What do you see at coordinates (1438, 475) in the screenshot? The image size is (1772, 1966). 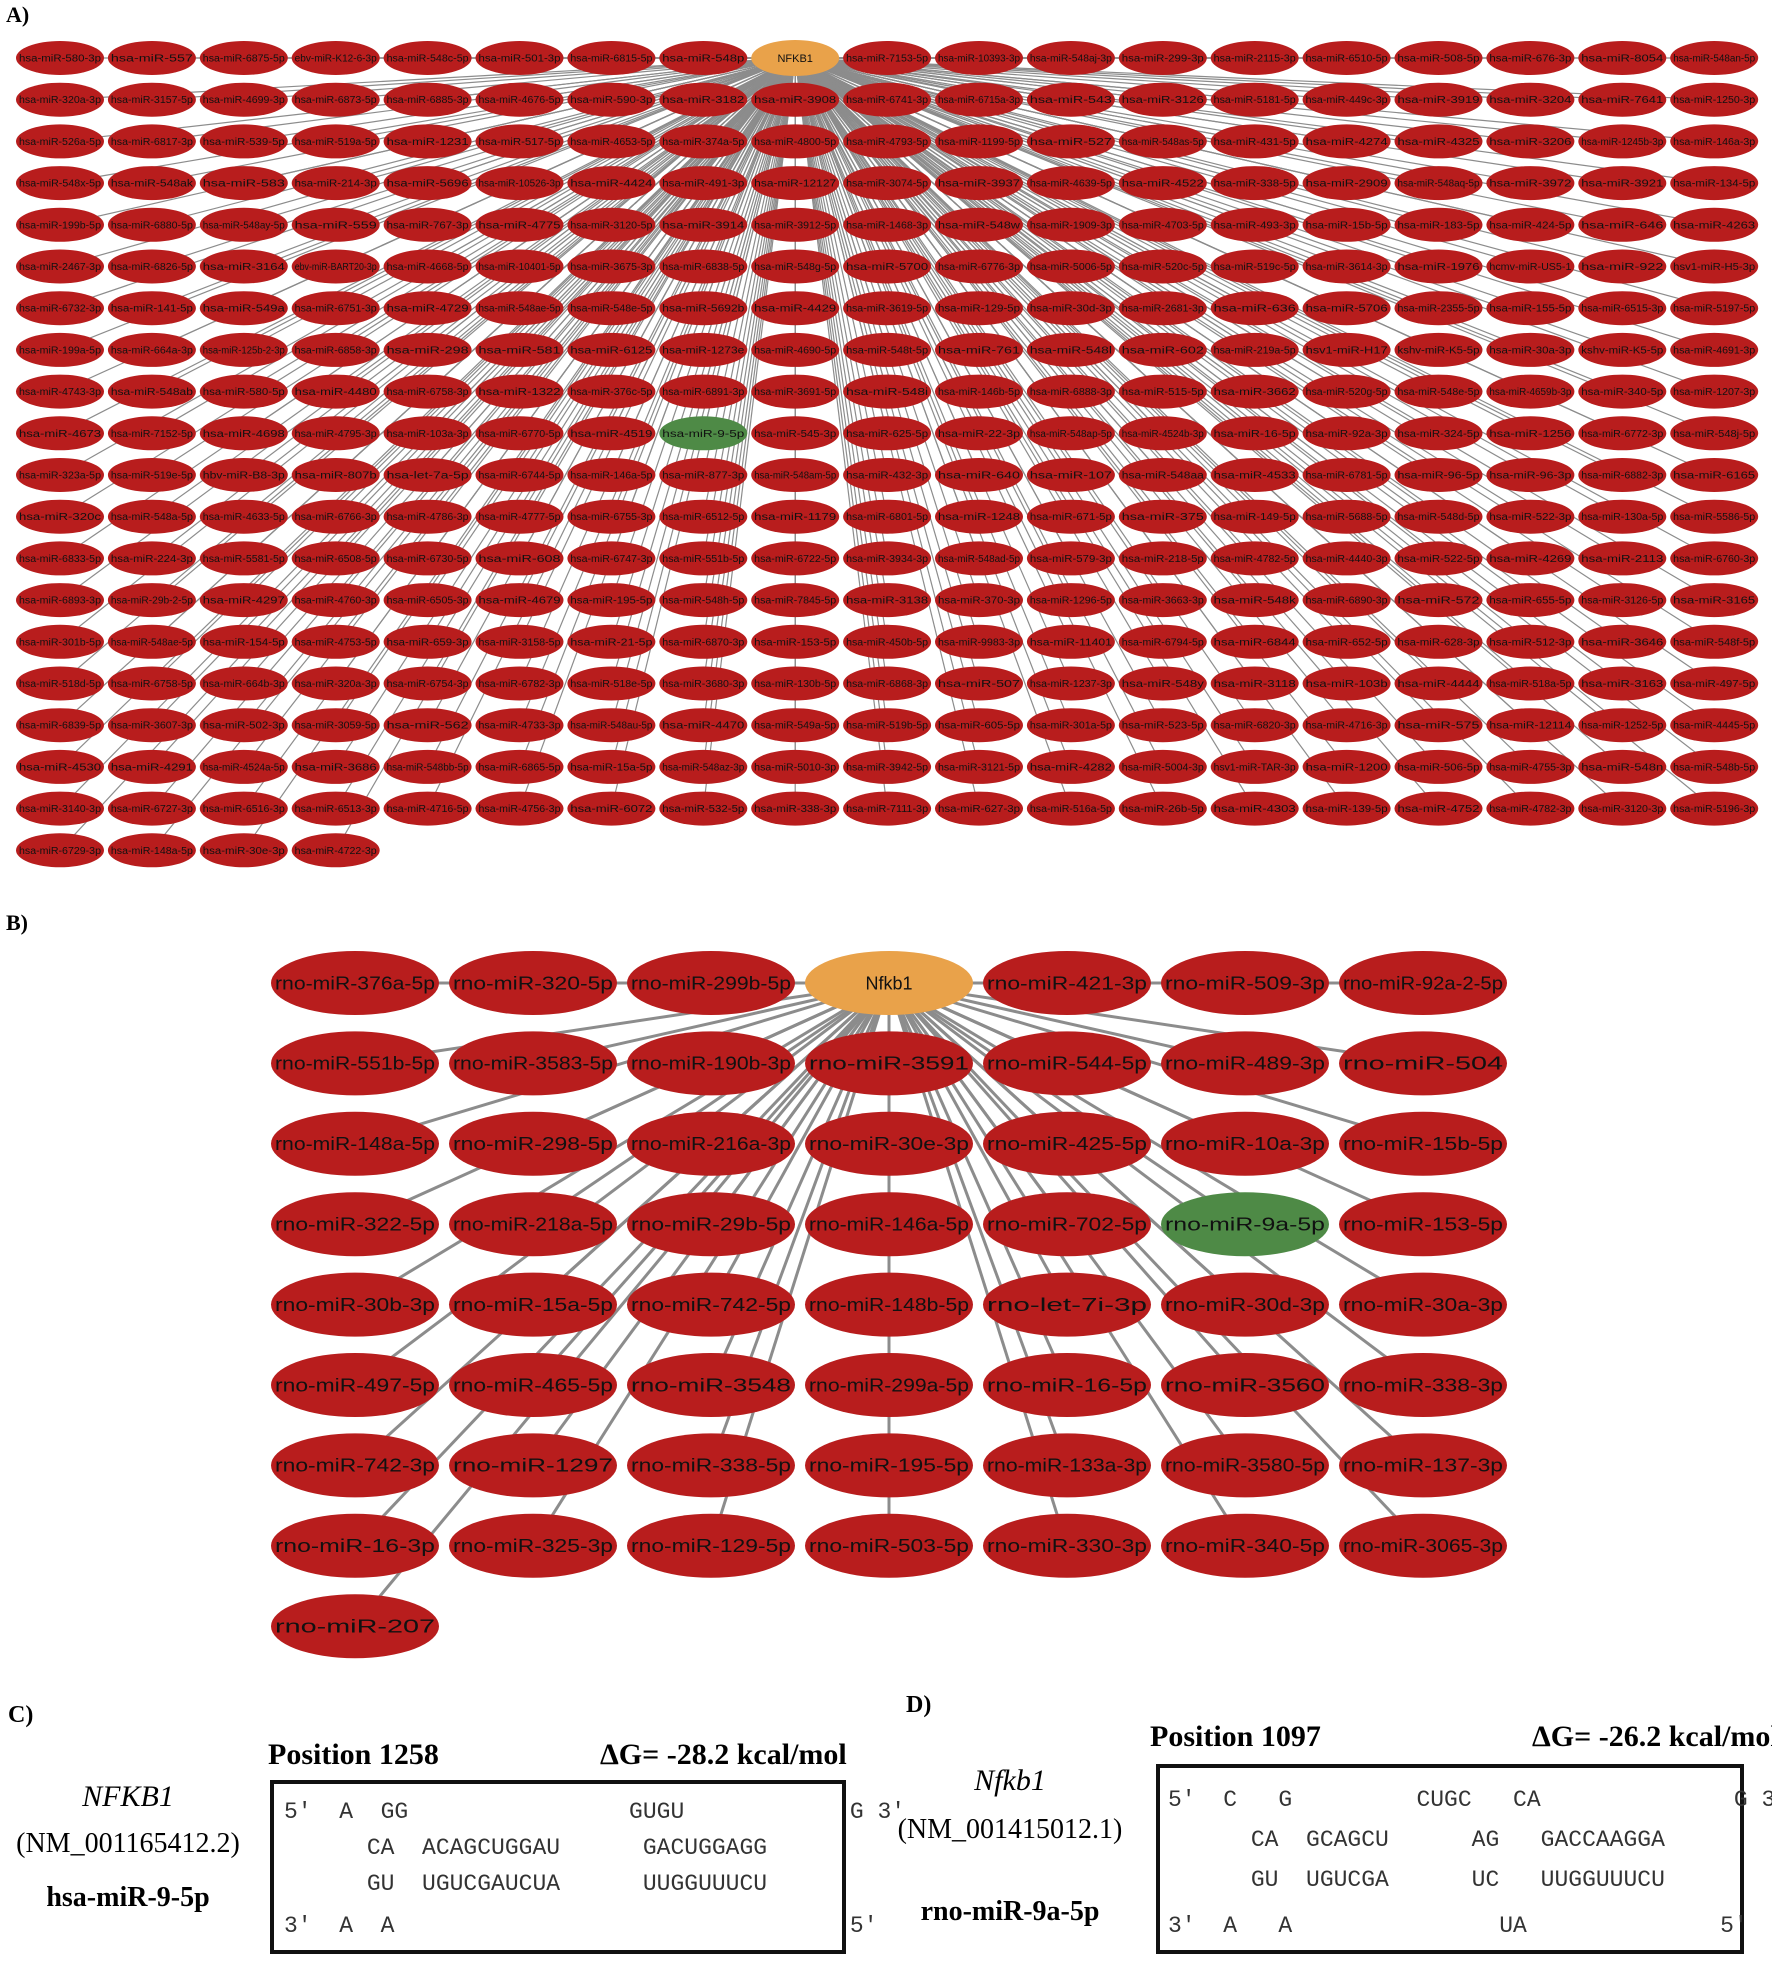 I see `mirna-node: hsa-miR-96-5p` at bounding box center [1438, 475].